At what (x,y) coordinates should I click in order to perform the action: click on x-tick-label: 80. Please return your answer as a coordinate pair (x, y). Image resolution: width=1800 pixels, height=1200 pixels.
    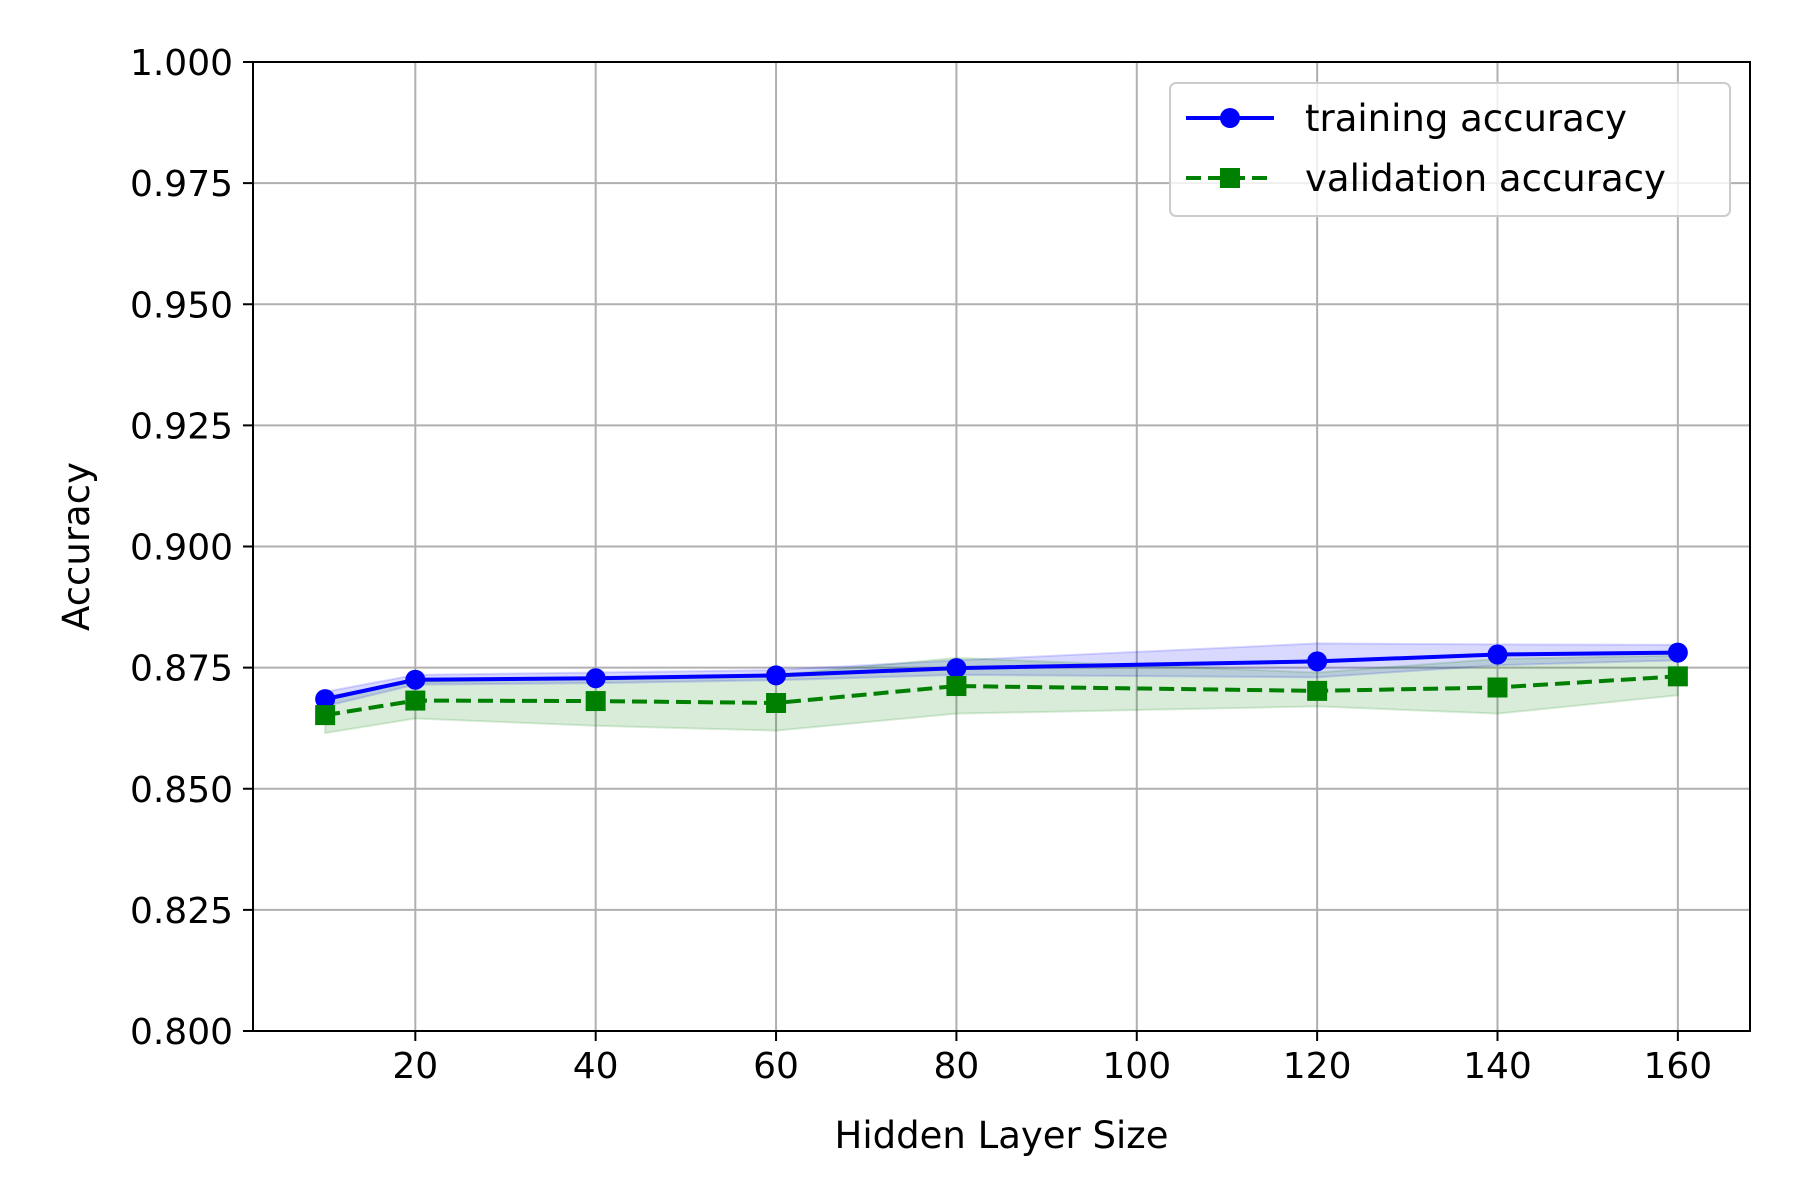
    Looking at the image, I should click on (957, 1066).